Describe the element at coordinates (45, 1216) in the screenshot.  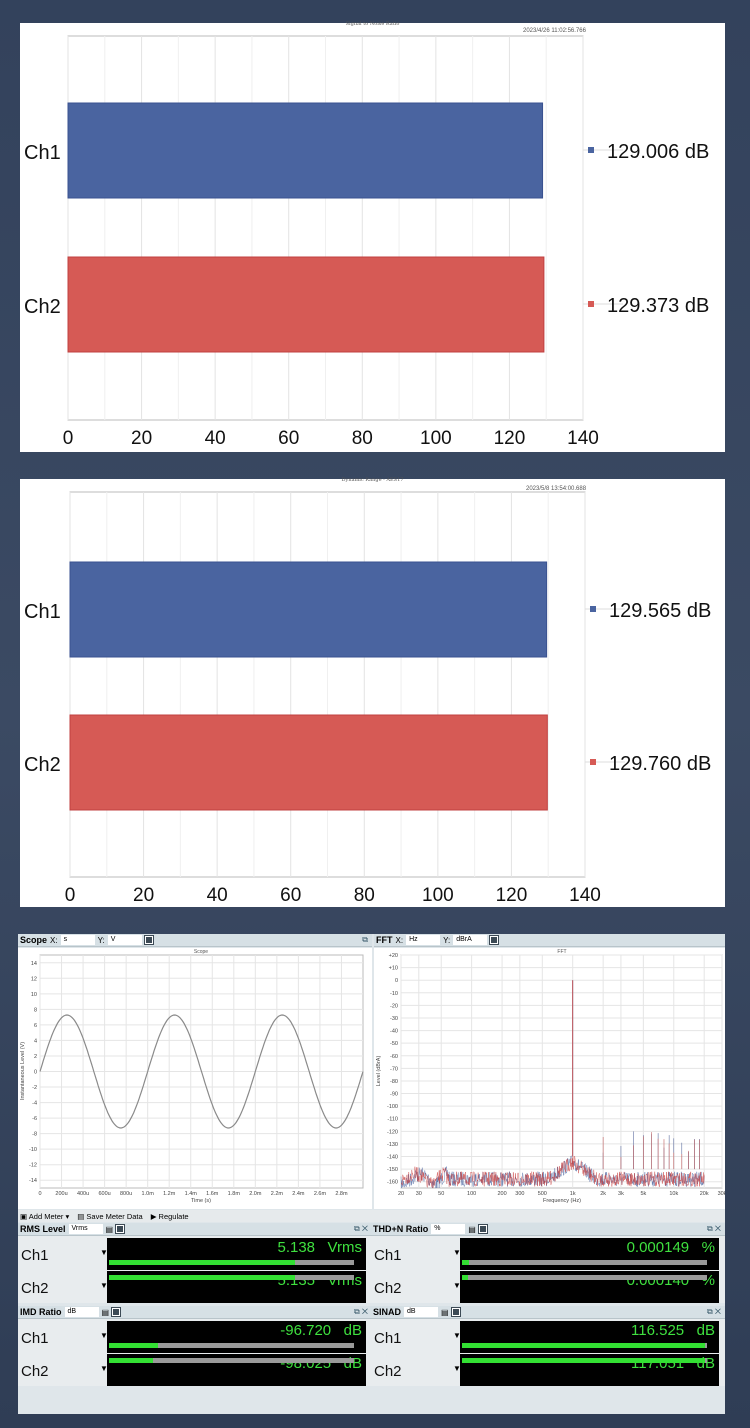
I see `add-meter-button: ▣ Add Meter ▾` at that location.